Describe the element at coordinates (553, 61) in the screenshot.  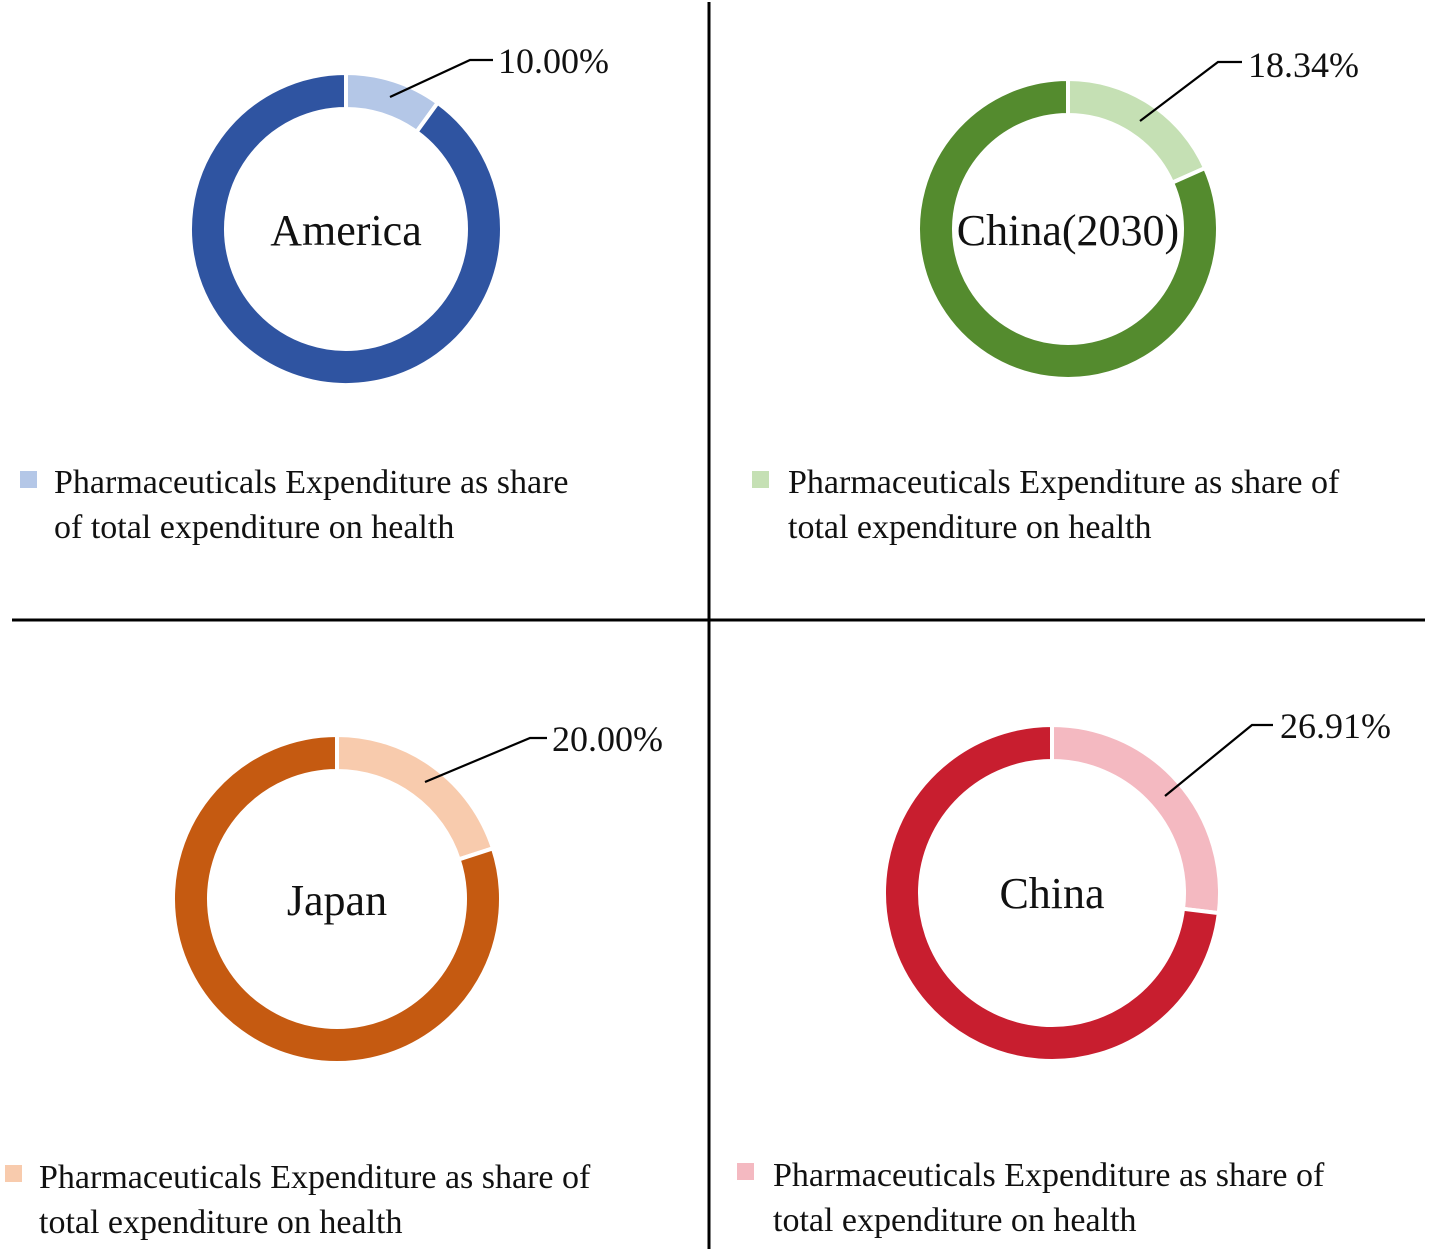
I see `data-label-value: 10.00%` at that location.